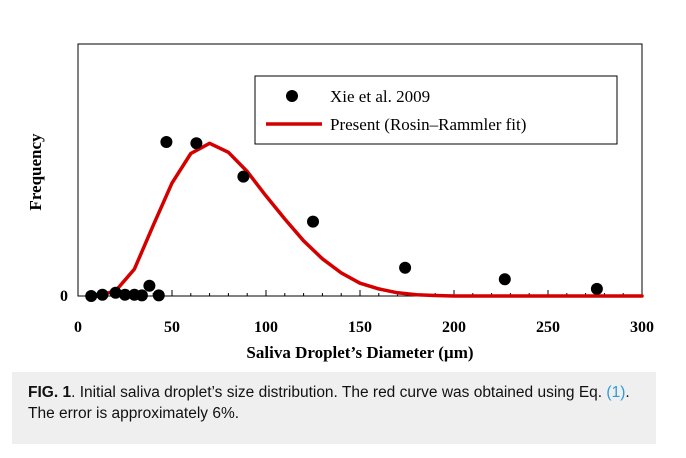  What do you see at coordinates (380, 96) in the screenshot?
I see `legend-label-xie: Xie et al. 2009` at bounding box center [380, 96].